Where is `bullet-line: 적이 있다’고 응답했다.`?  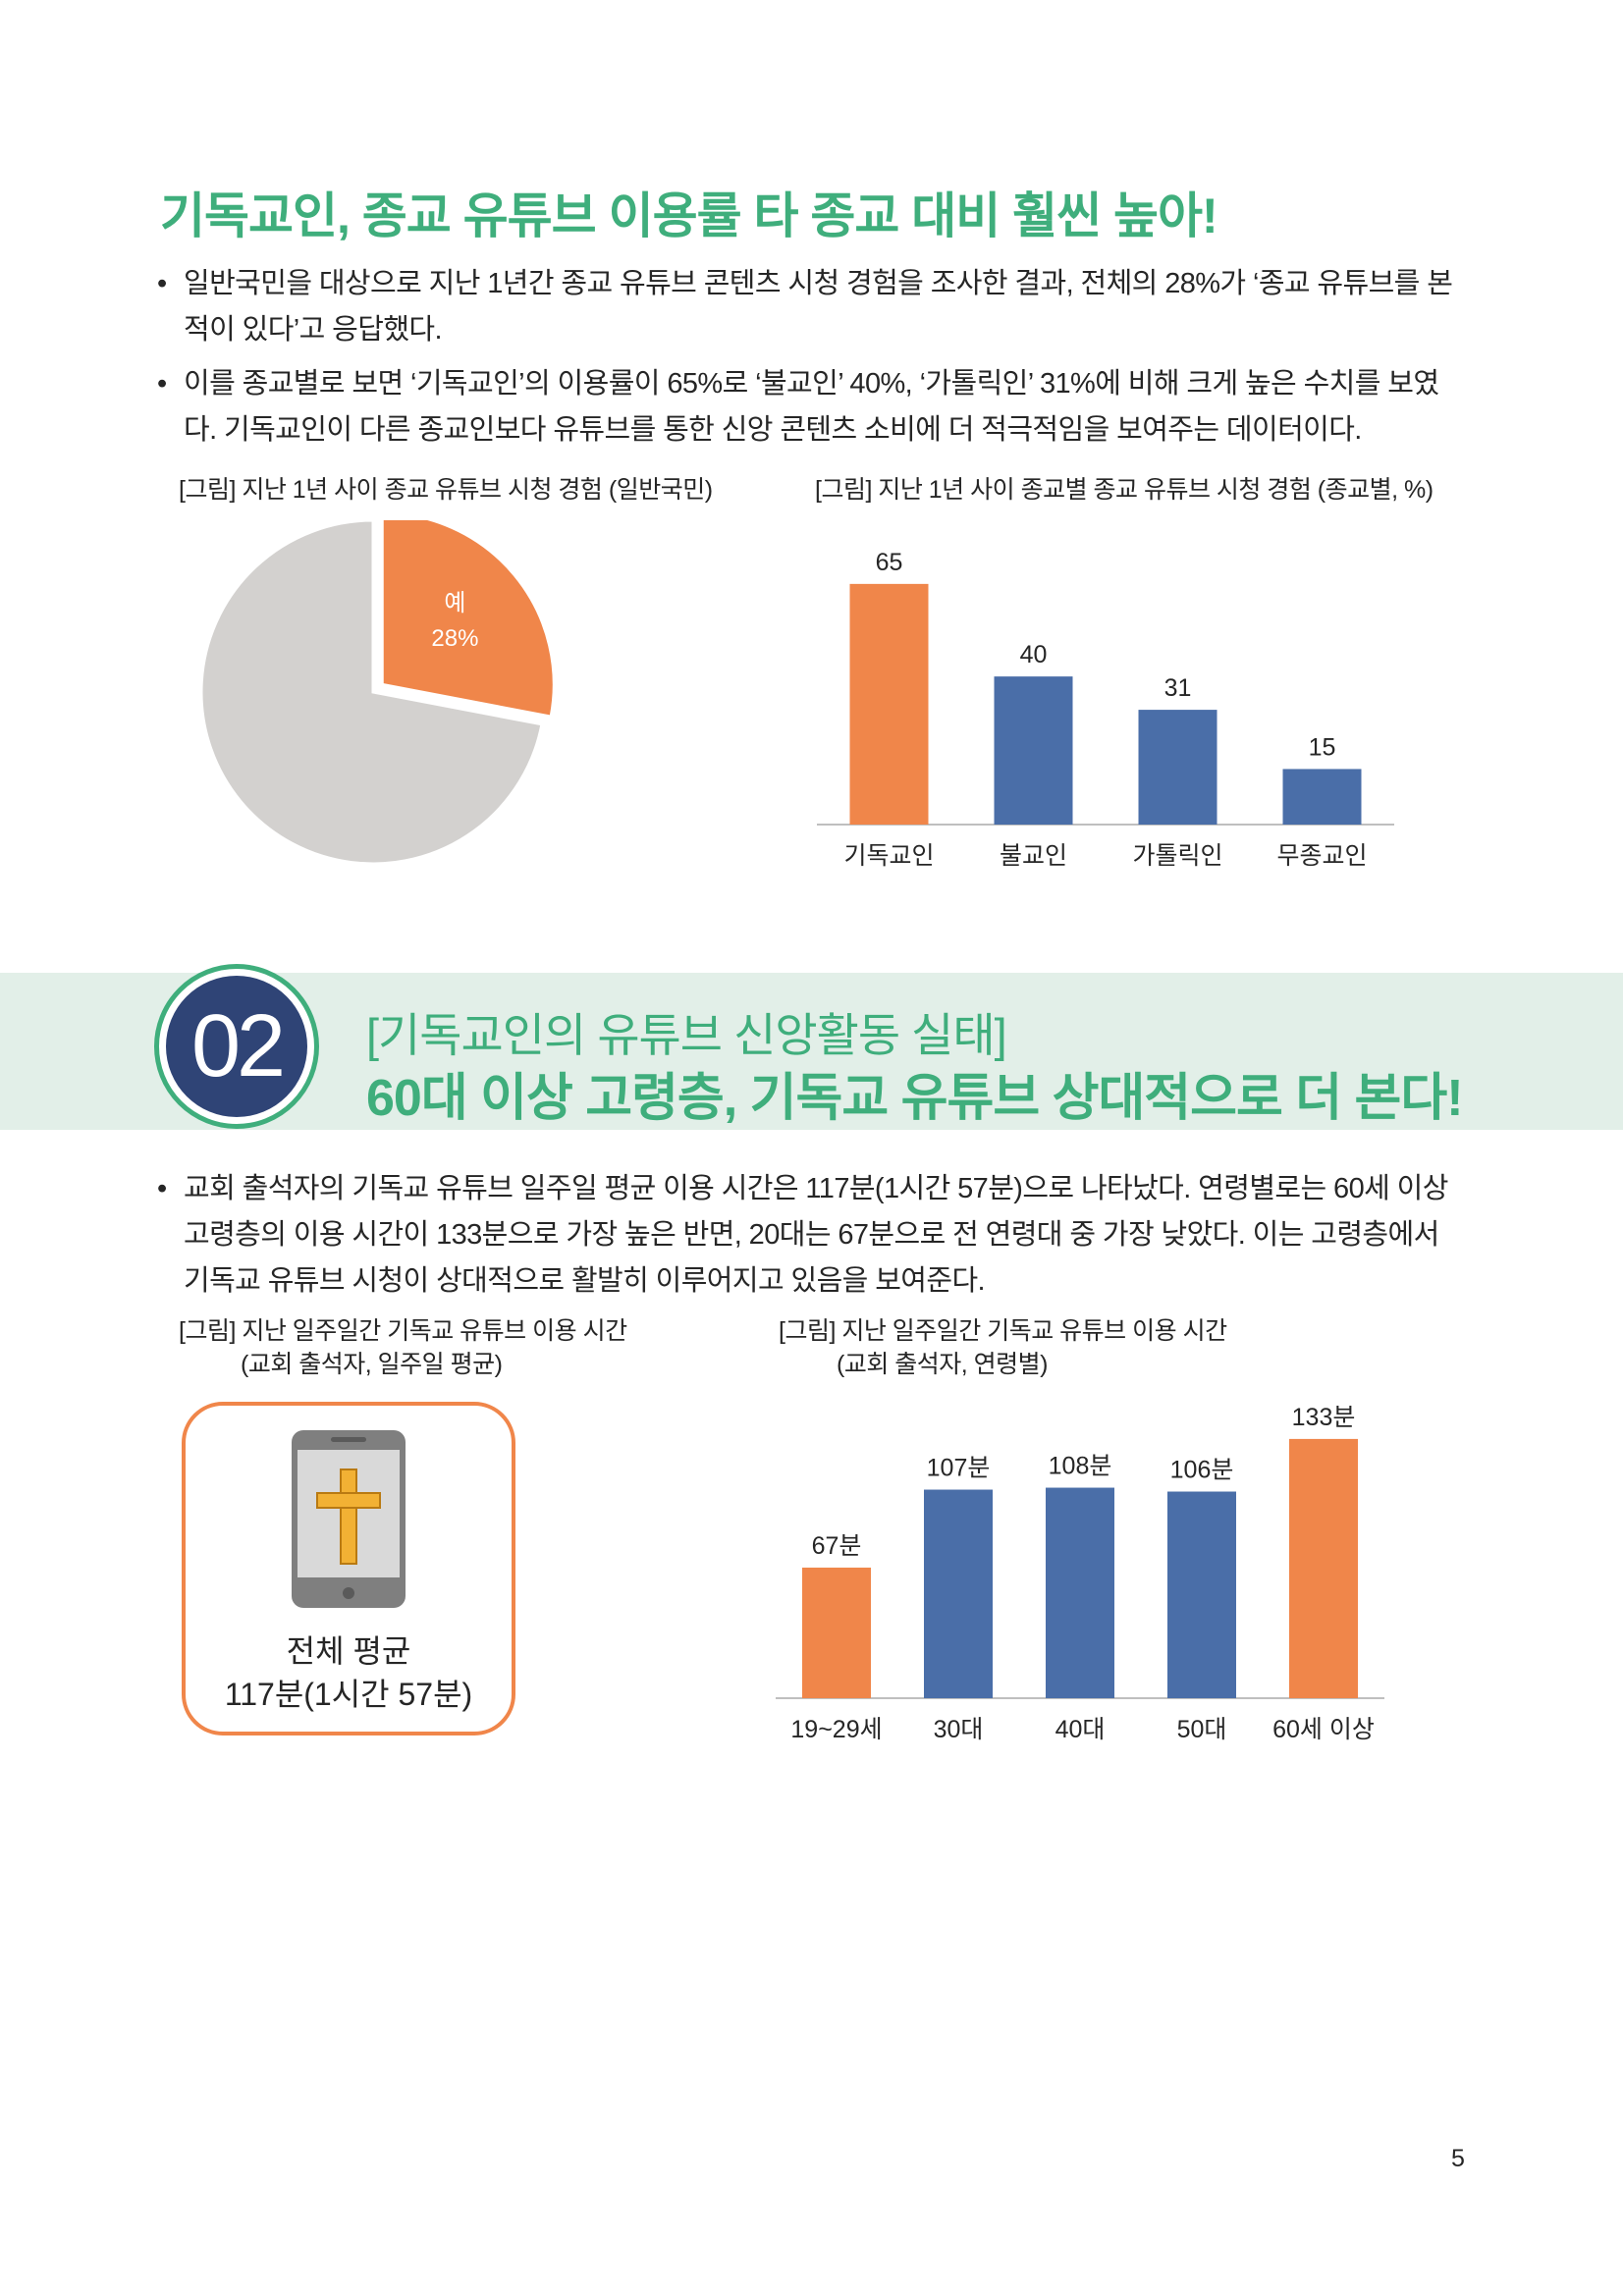
bullet-line: 적이 있다’고 응답했다. is located at coordinates (313, 330).